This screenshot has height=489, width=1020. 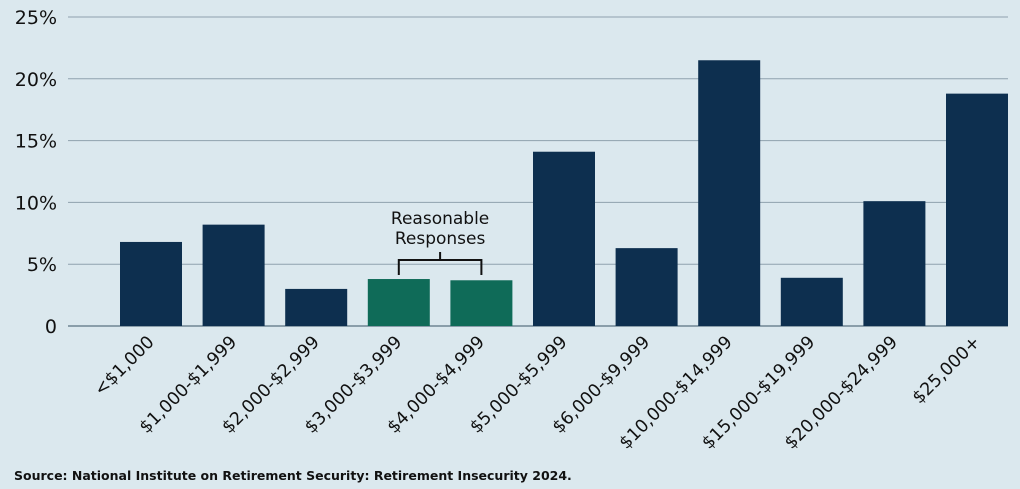 What do you see at coordinates (125, 366) in the screenshot?
I see `x-tick-label: <$1,000` at bounding box center [125, 366].